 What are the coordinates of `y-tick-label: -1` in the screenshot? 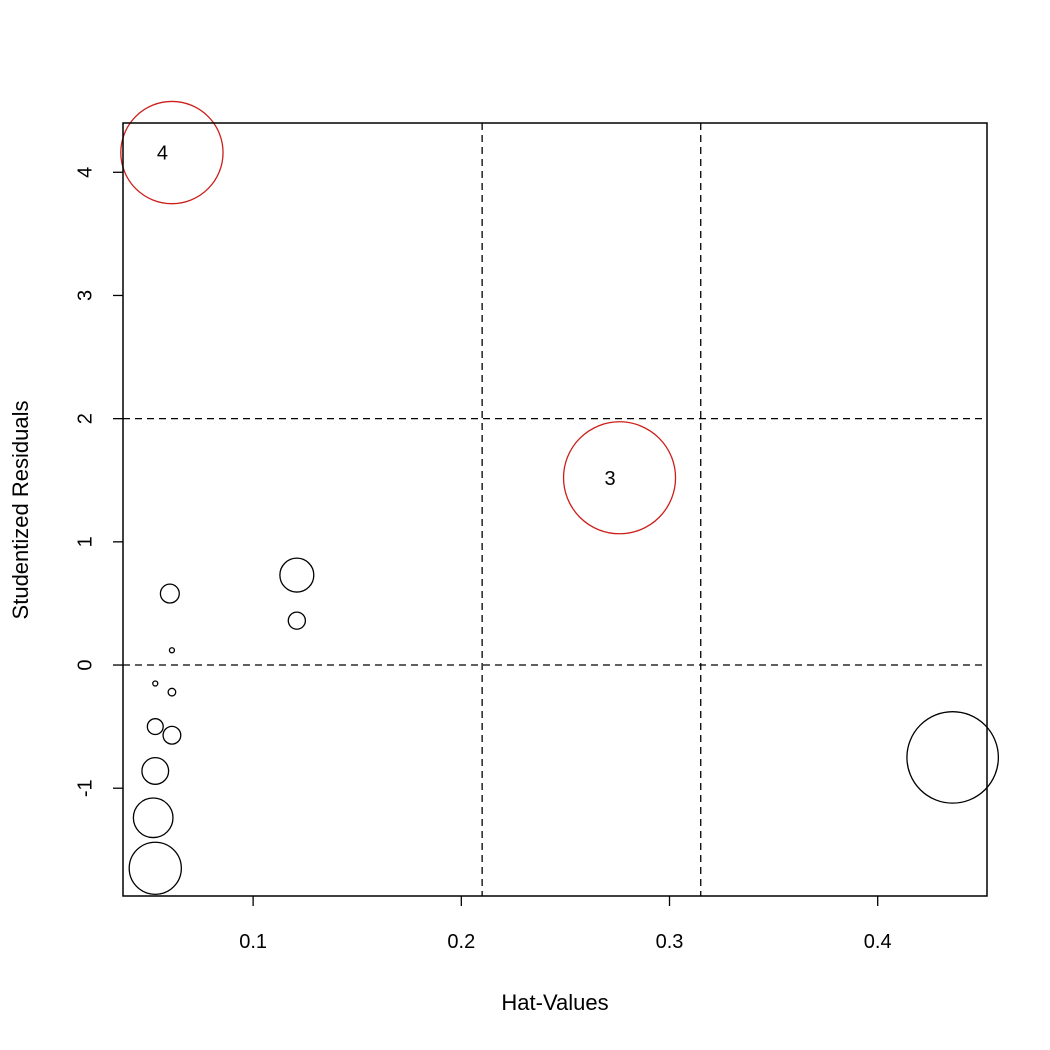 It's located at (85, 788).